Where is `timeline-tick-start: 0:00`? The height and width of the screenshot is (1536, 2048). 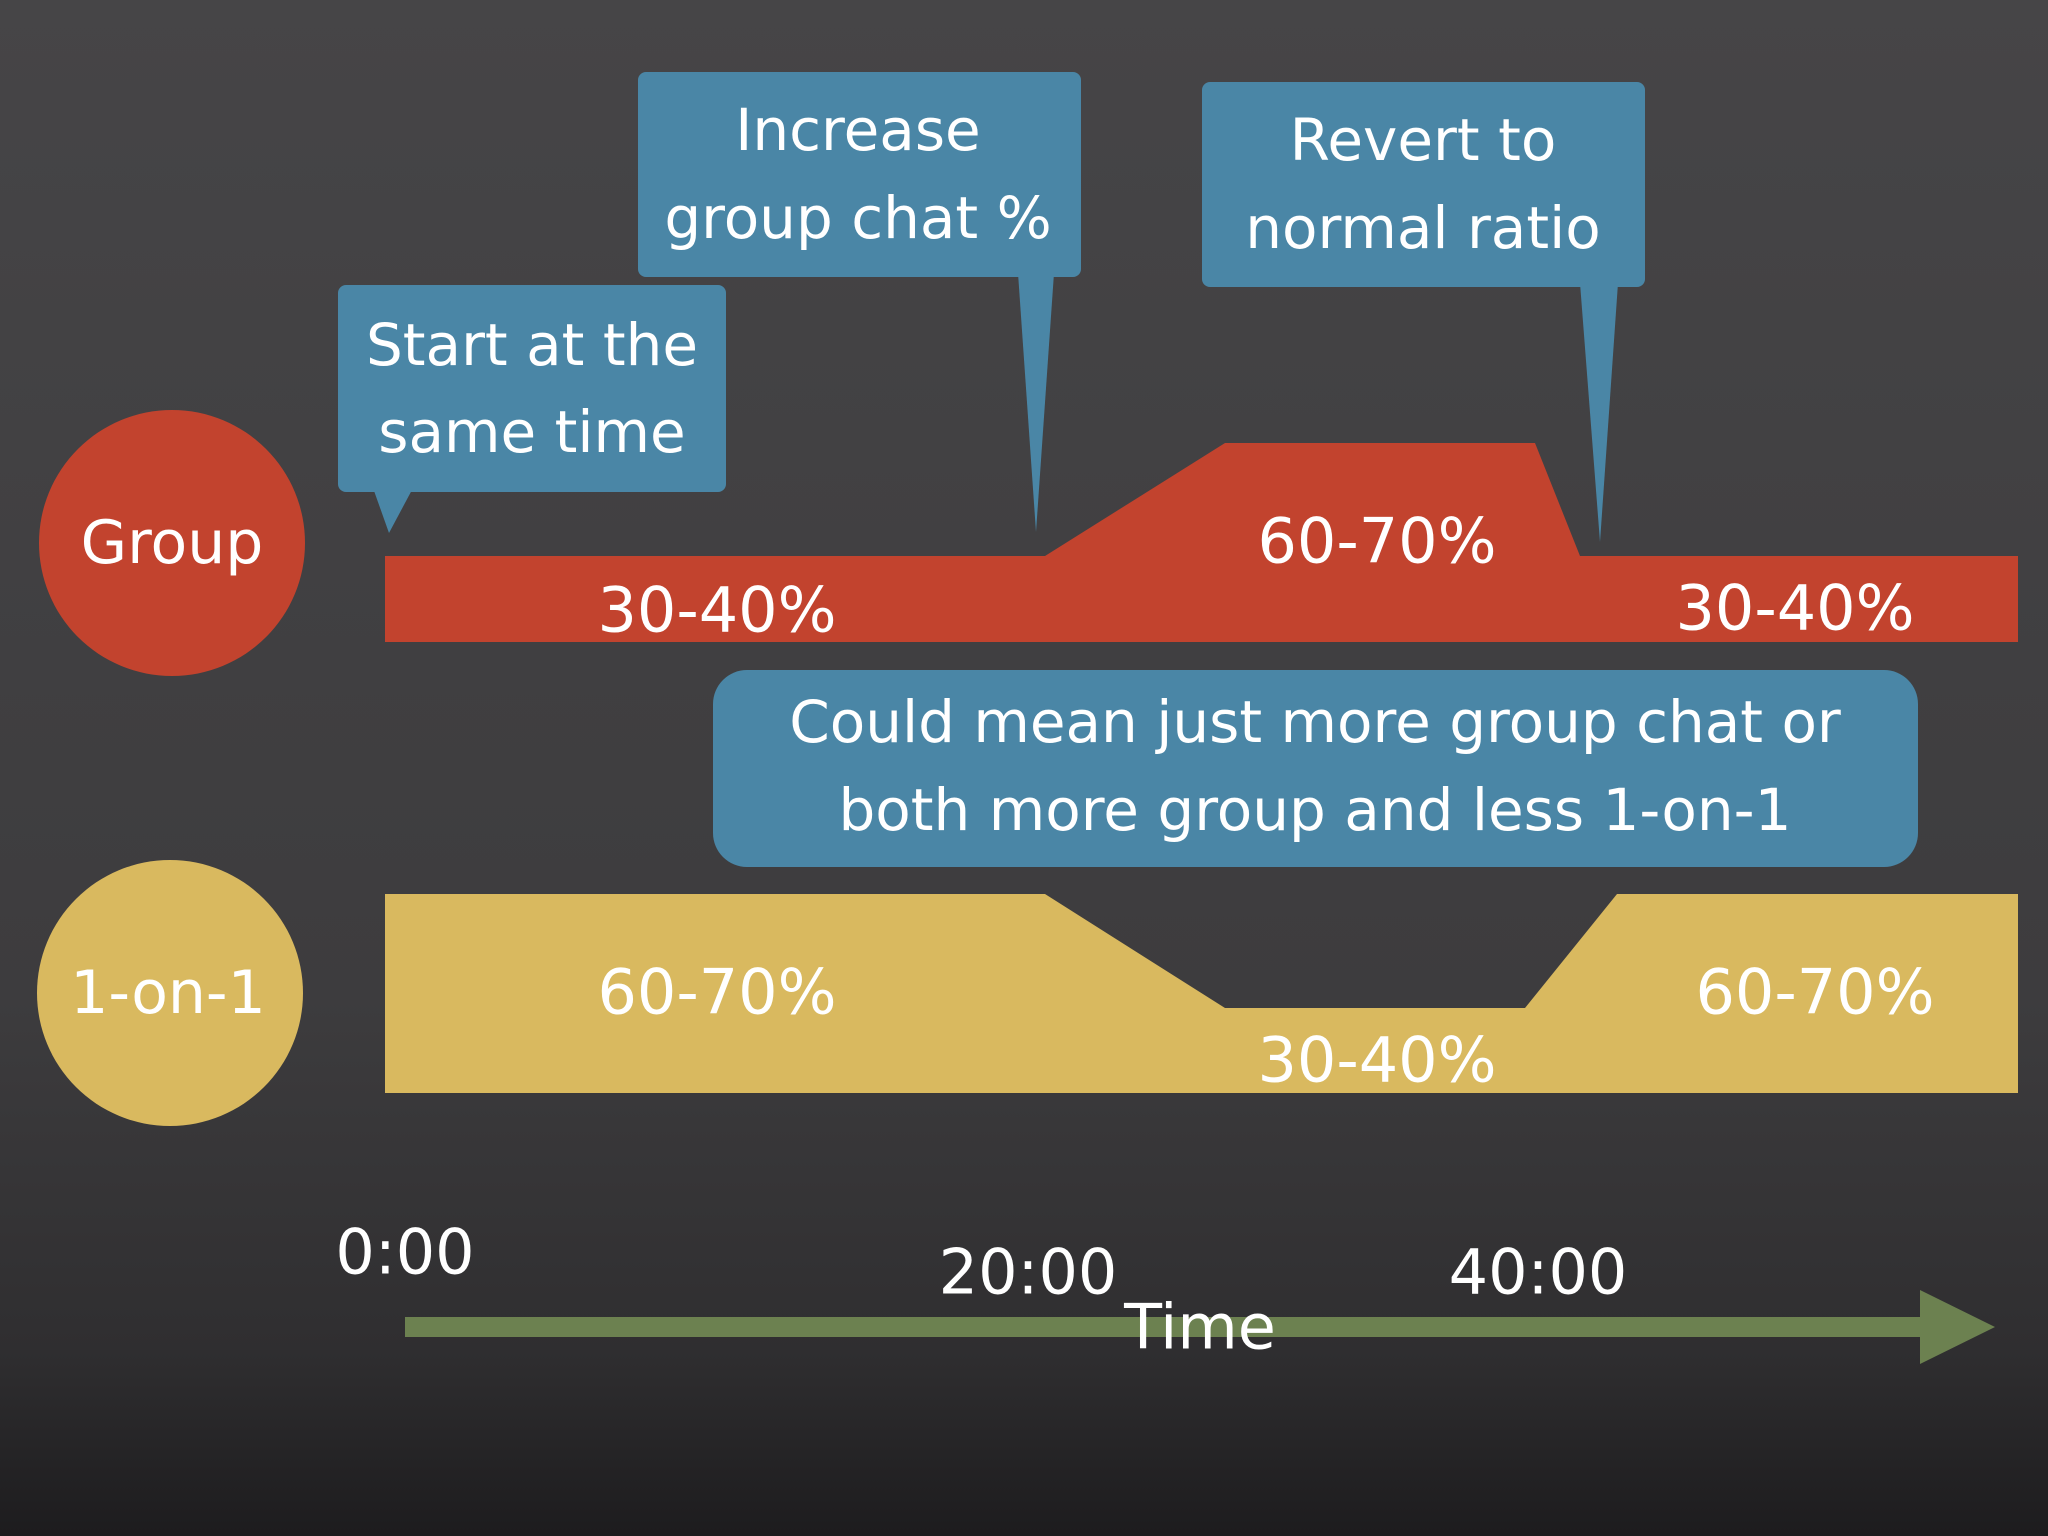
timeline-tick-start: 0:00 is located at coordinates (404, 1252).